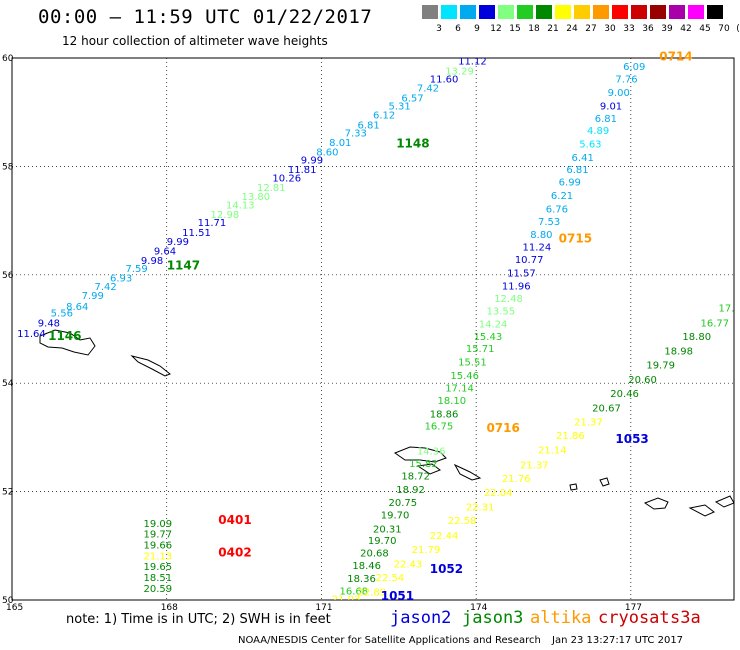 This screenshot has height=650, width=740. I want to click on latitude-tick-label: 50, so click(8, 601).